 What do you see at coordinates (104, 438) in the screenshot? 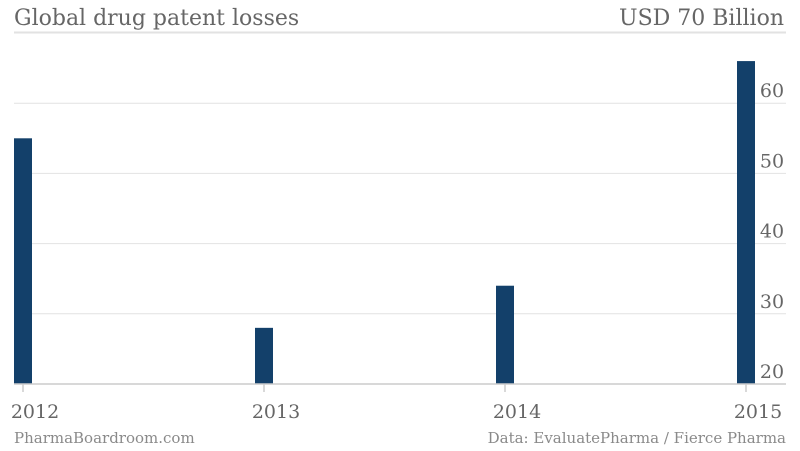
I see `source-site: PharmaBoardroom.com` at bounding box center [104, 438].